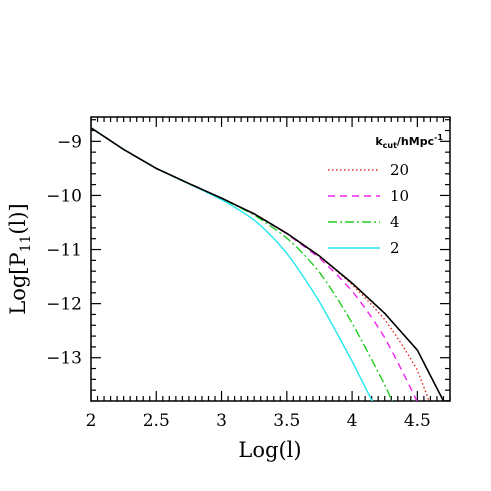 This screenshot has height=491, width=491. I want to click on x-tick-labels: 2 2.5 3 3.5 4 4.5, so click(258, 421).